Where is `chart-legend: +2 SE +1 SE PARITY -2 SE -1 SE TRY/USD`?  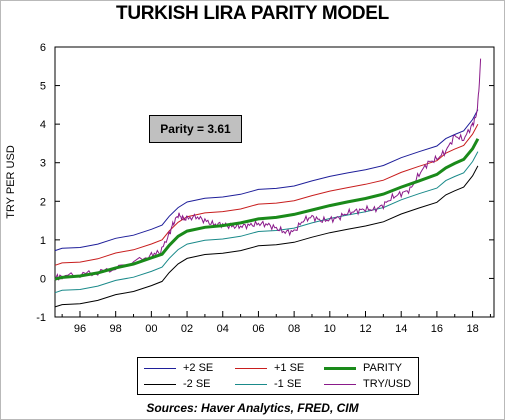 chart-legend: +2 SE +1 SE PARITY -2 SE -1 SE TRY/USD is located at coordinates (278, 376).